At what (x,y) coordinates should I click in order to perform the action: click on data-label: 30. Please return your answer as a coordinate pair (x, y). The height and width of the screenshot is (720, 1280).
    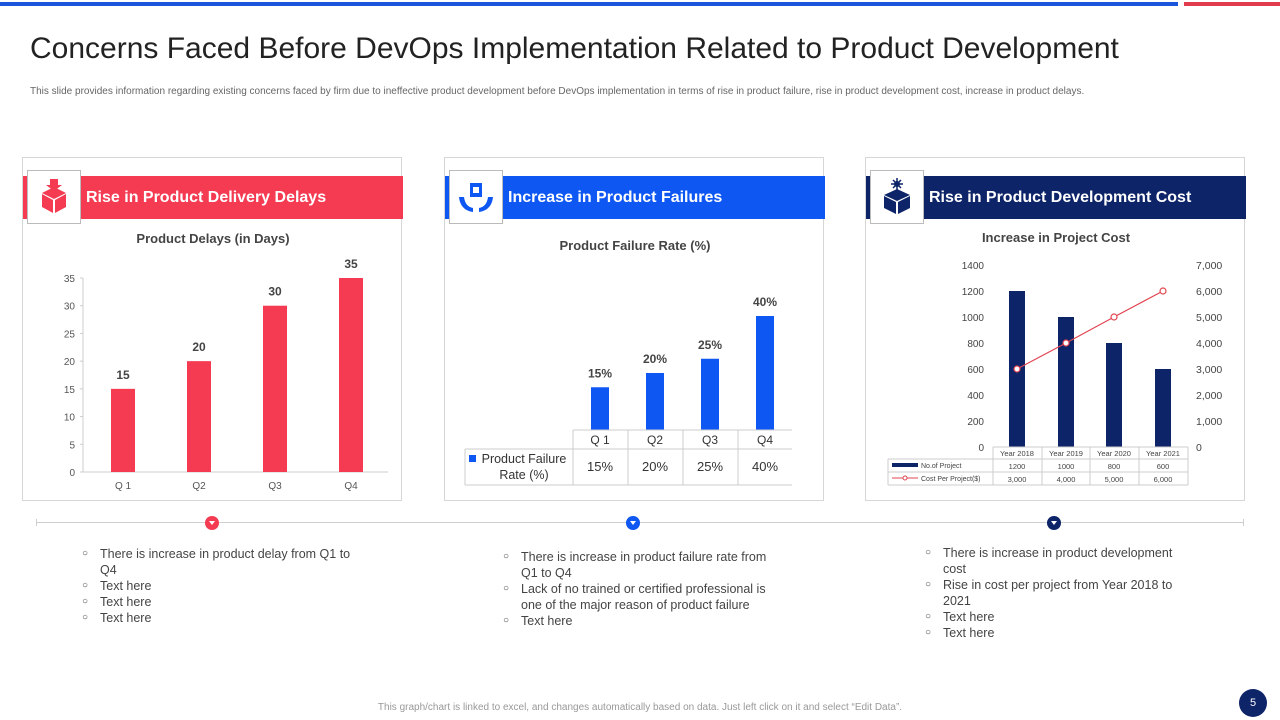
    Looking at the image, I should click on (275, 292).